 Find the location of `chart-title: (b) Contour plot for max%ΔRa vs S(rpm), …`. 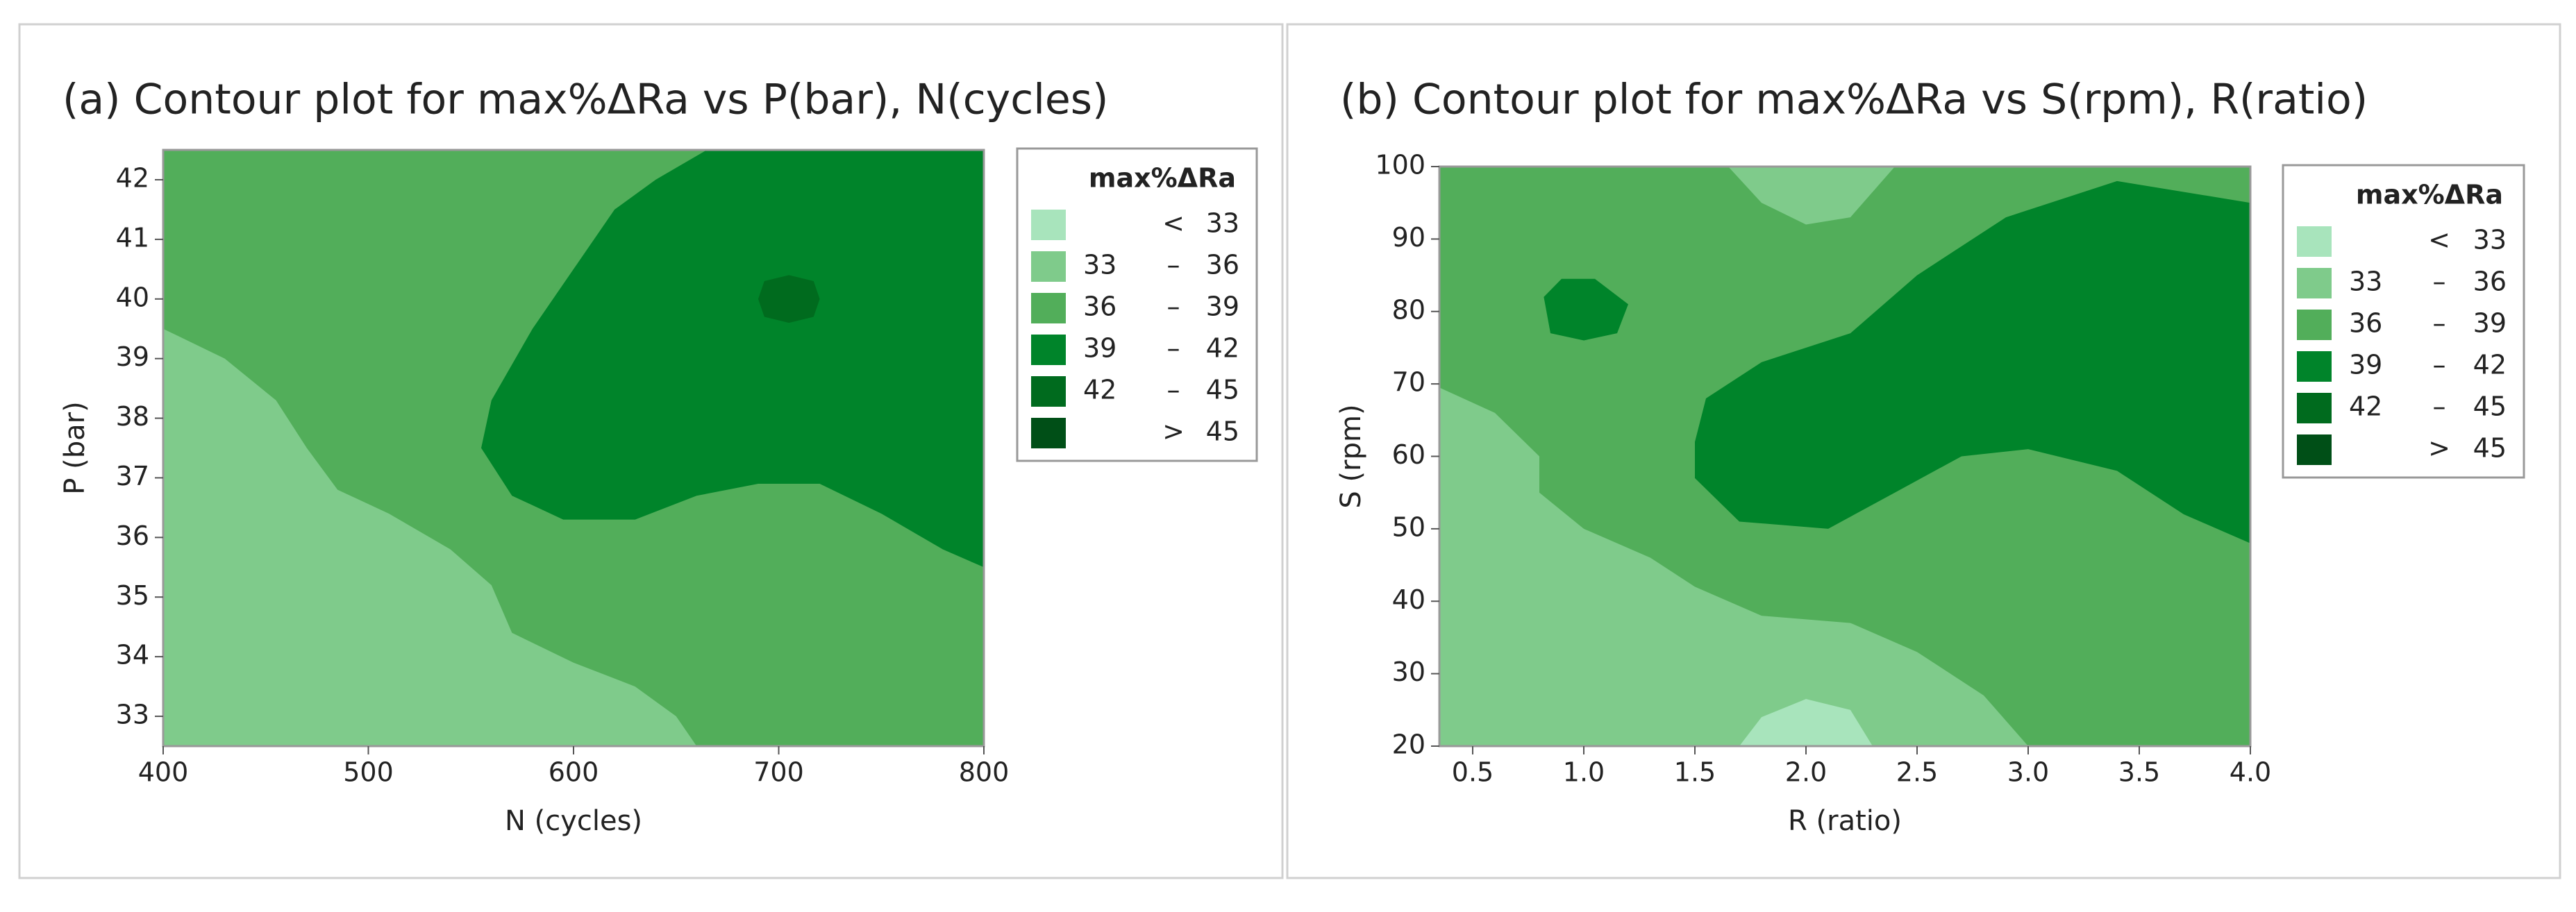

chart-title: (b) Contour plot for max%ΔRa vs S(rpm), … is located at coordinates (1854, 100).